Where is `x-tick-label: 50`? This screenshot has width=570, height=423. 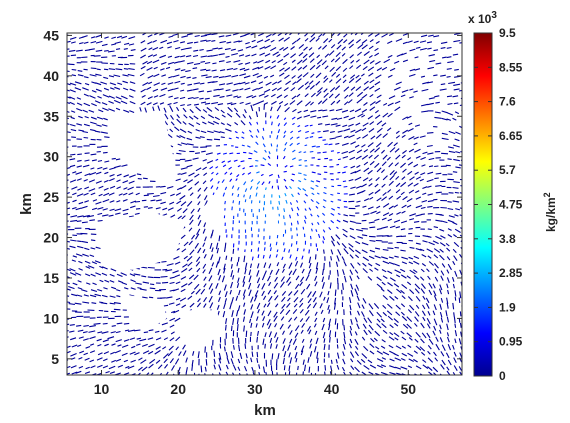
x-tick-label: 50 is located at coordinates (409, 389).